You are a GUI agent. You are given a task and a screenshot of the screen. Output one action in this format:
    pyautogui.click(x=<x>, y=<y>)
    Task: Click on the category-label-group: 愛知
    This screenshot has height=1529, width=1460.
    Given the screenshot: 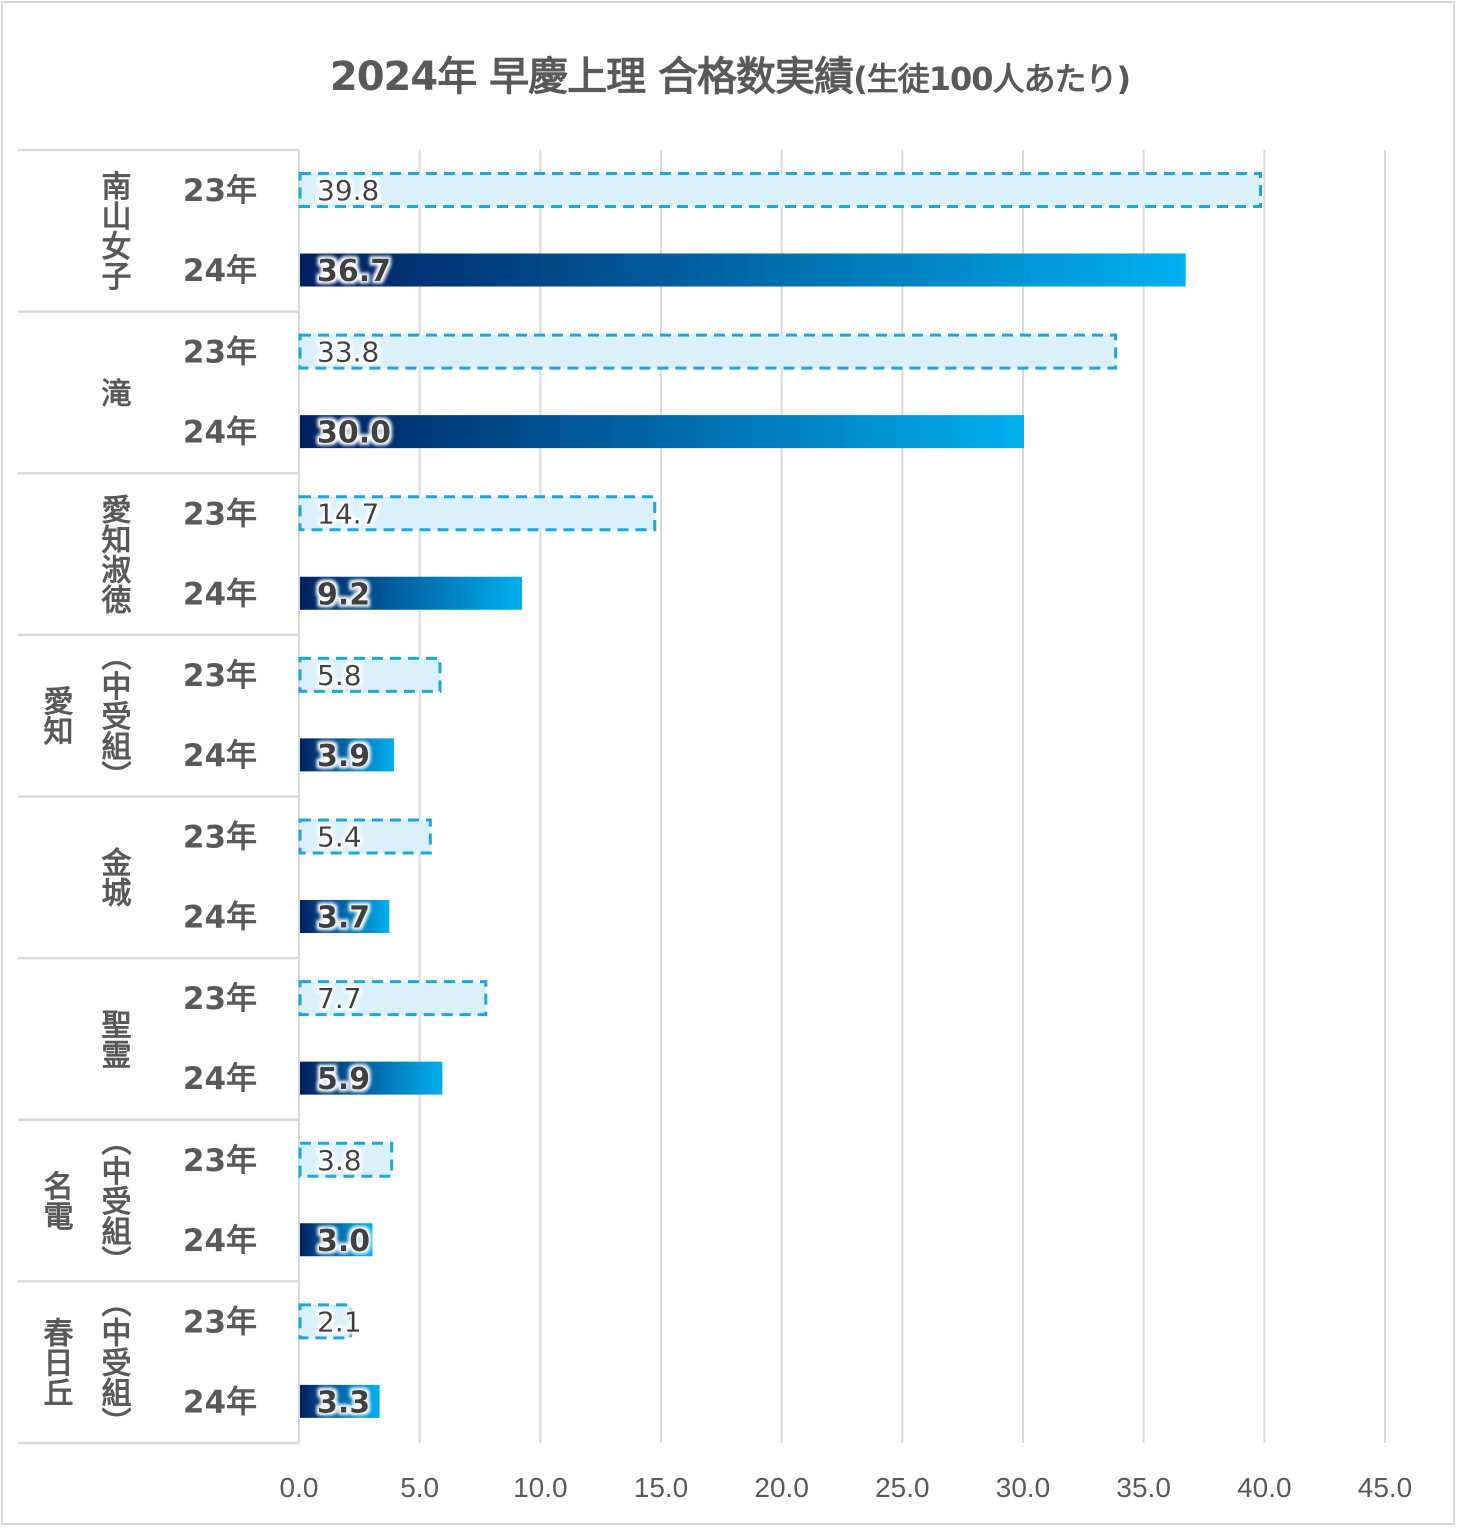 What is the action you would take?
    pyautogui.click(x=56, y=716)
    